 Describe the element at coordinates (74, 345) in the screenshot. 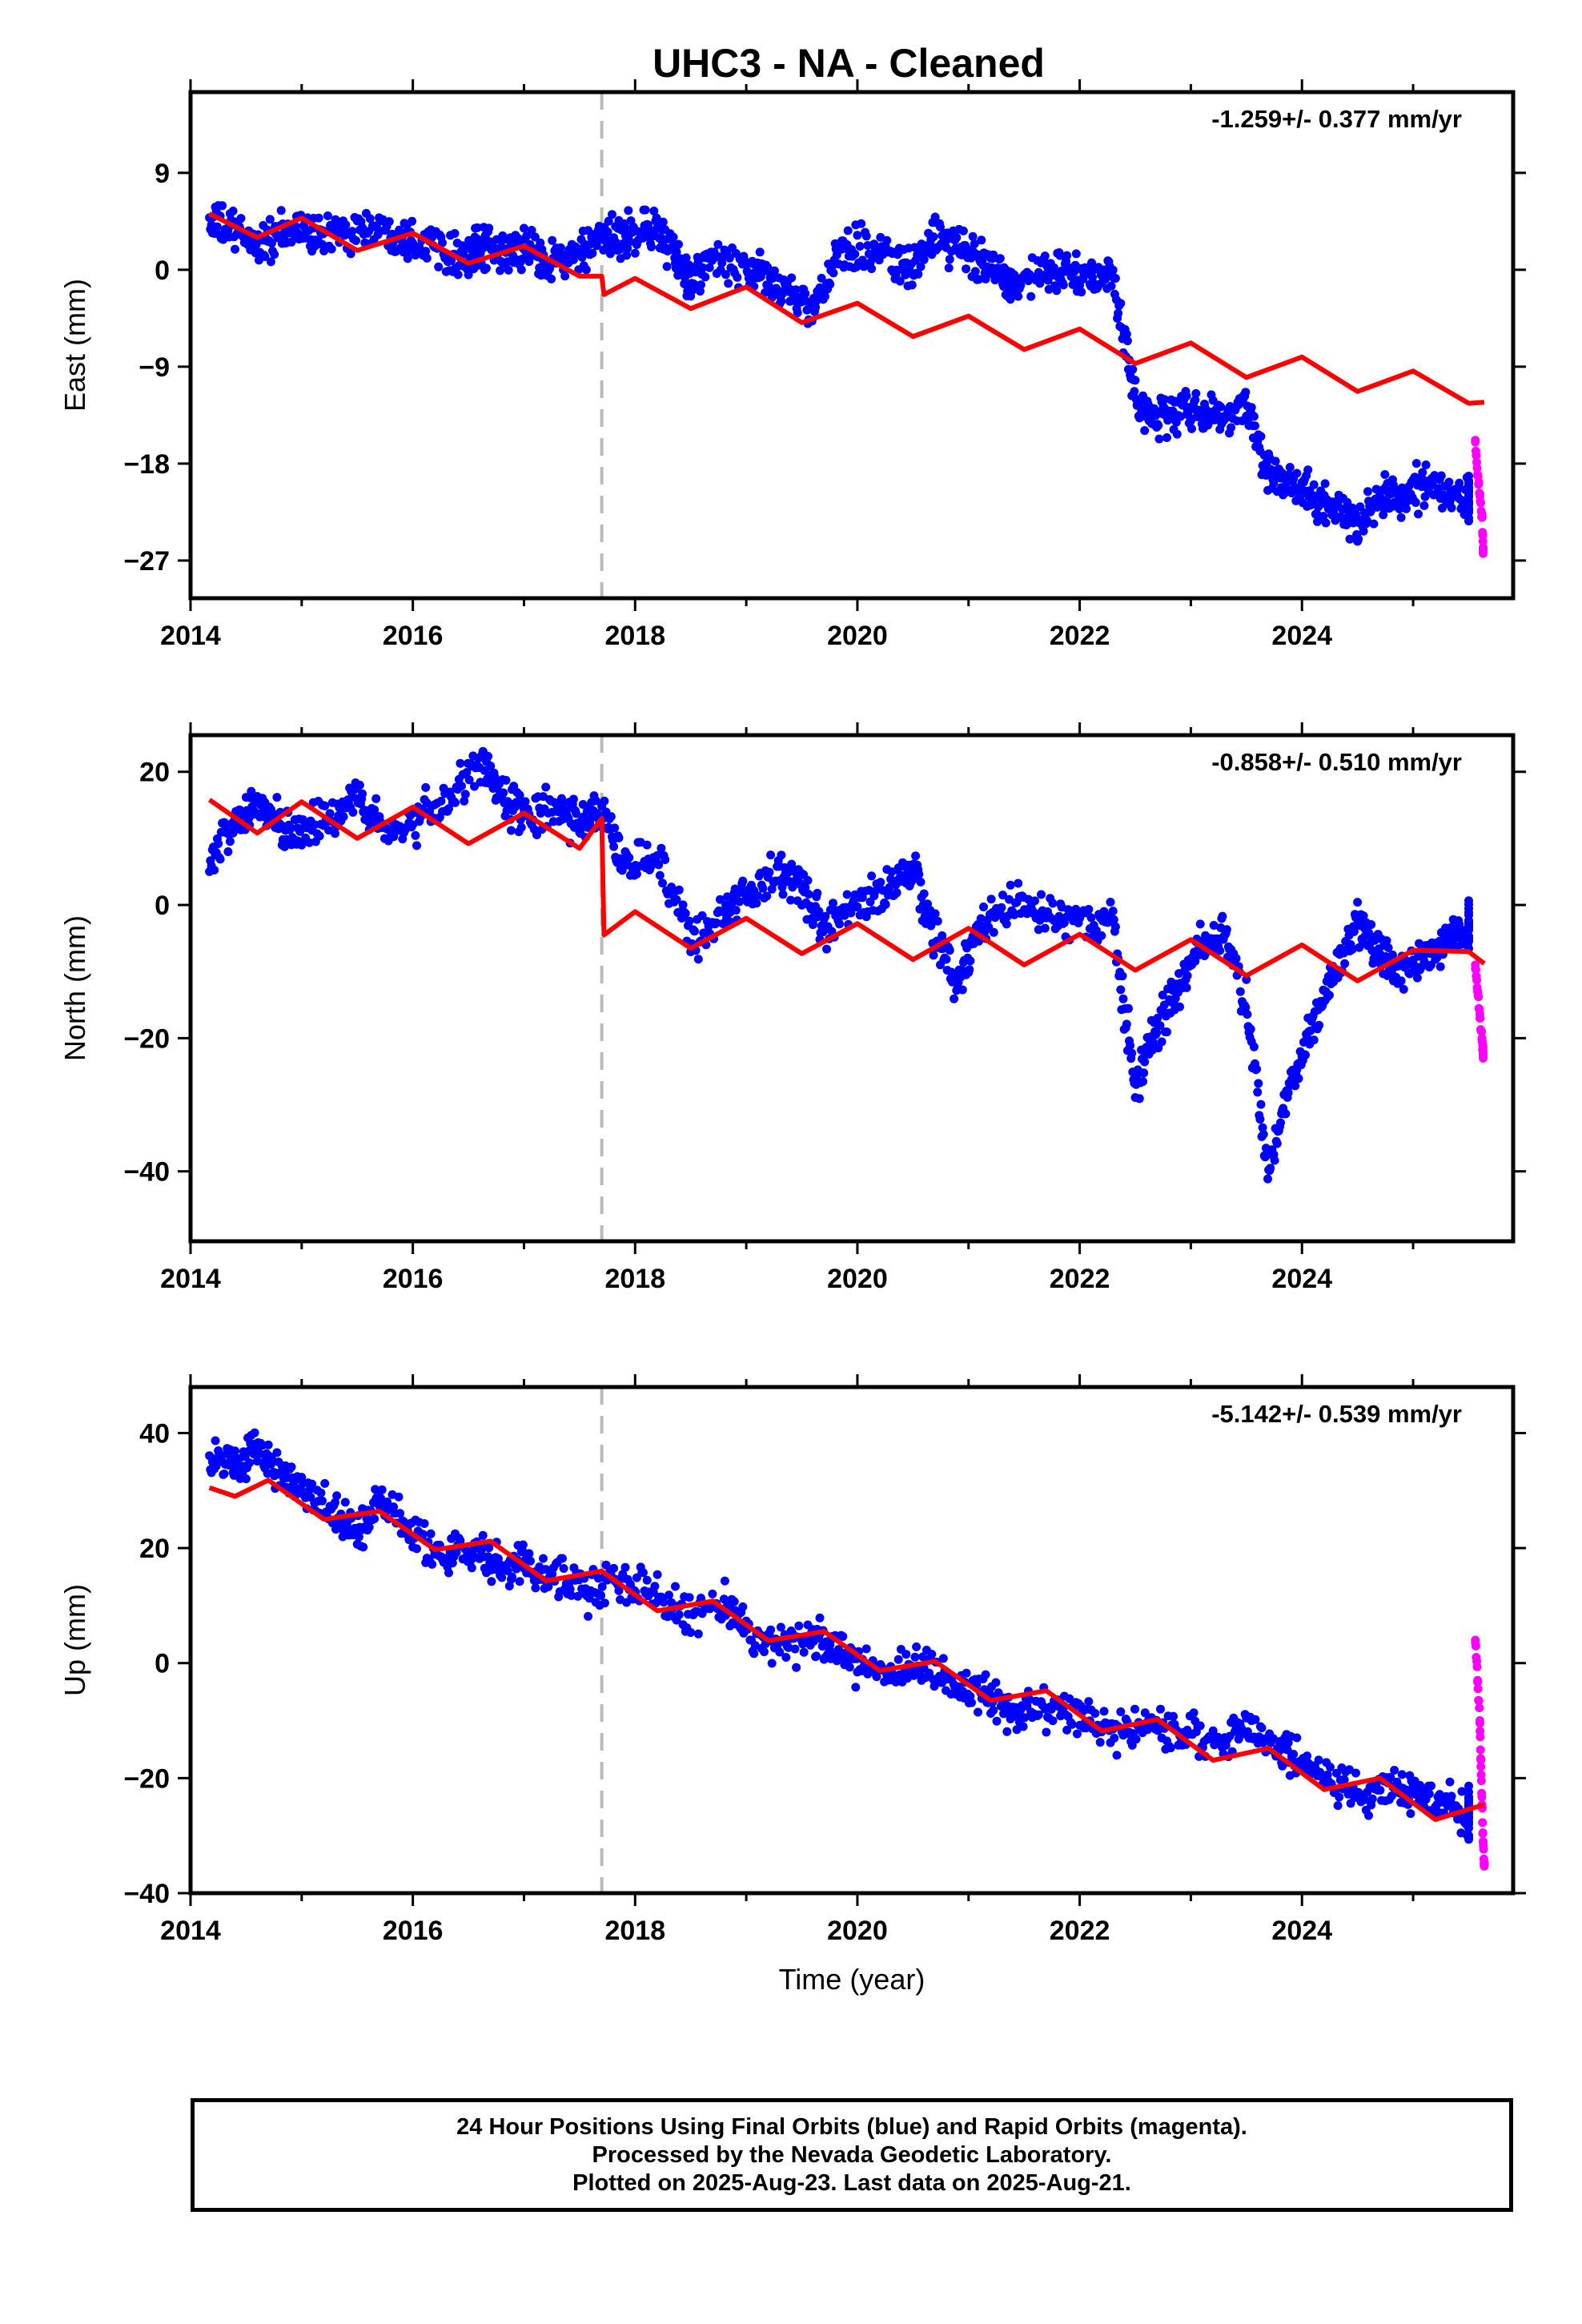

I see `y-axis-label: East (mm)` at that location.